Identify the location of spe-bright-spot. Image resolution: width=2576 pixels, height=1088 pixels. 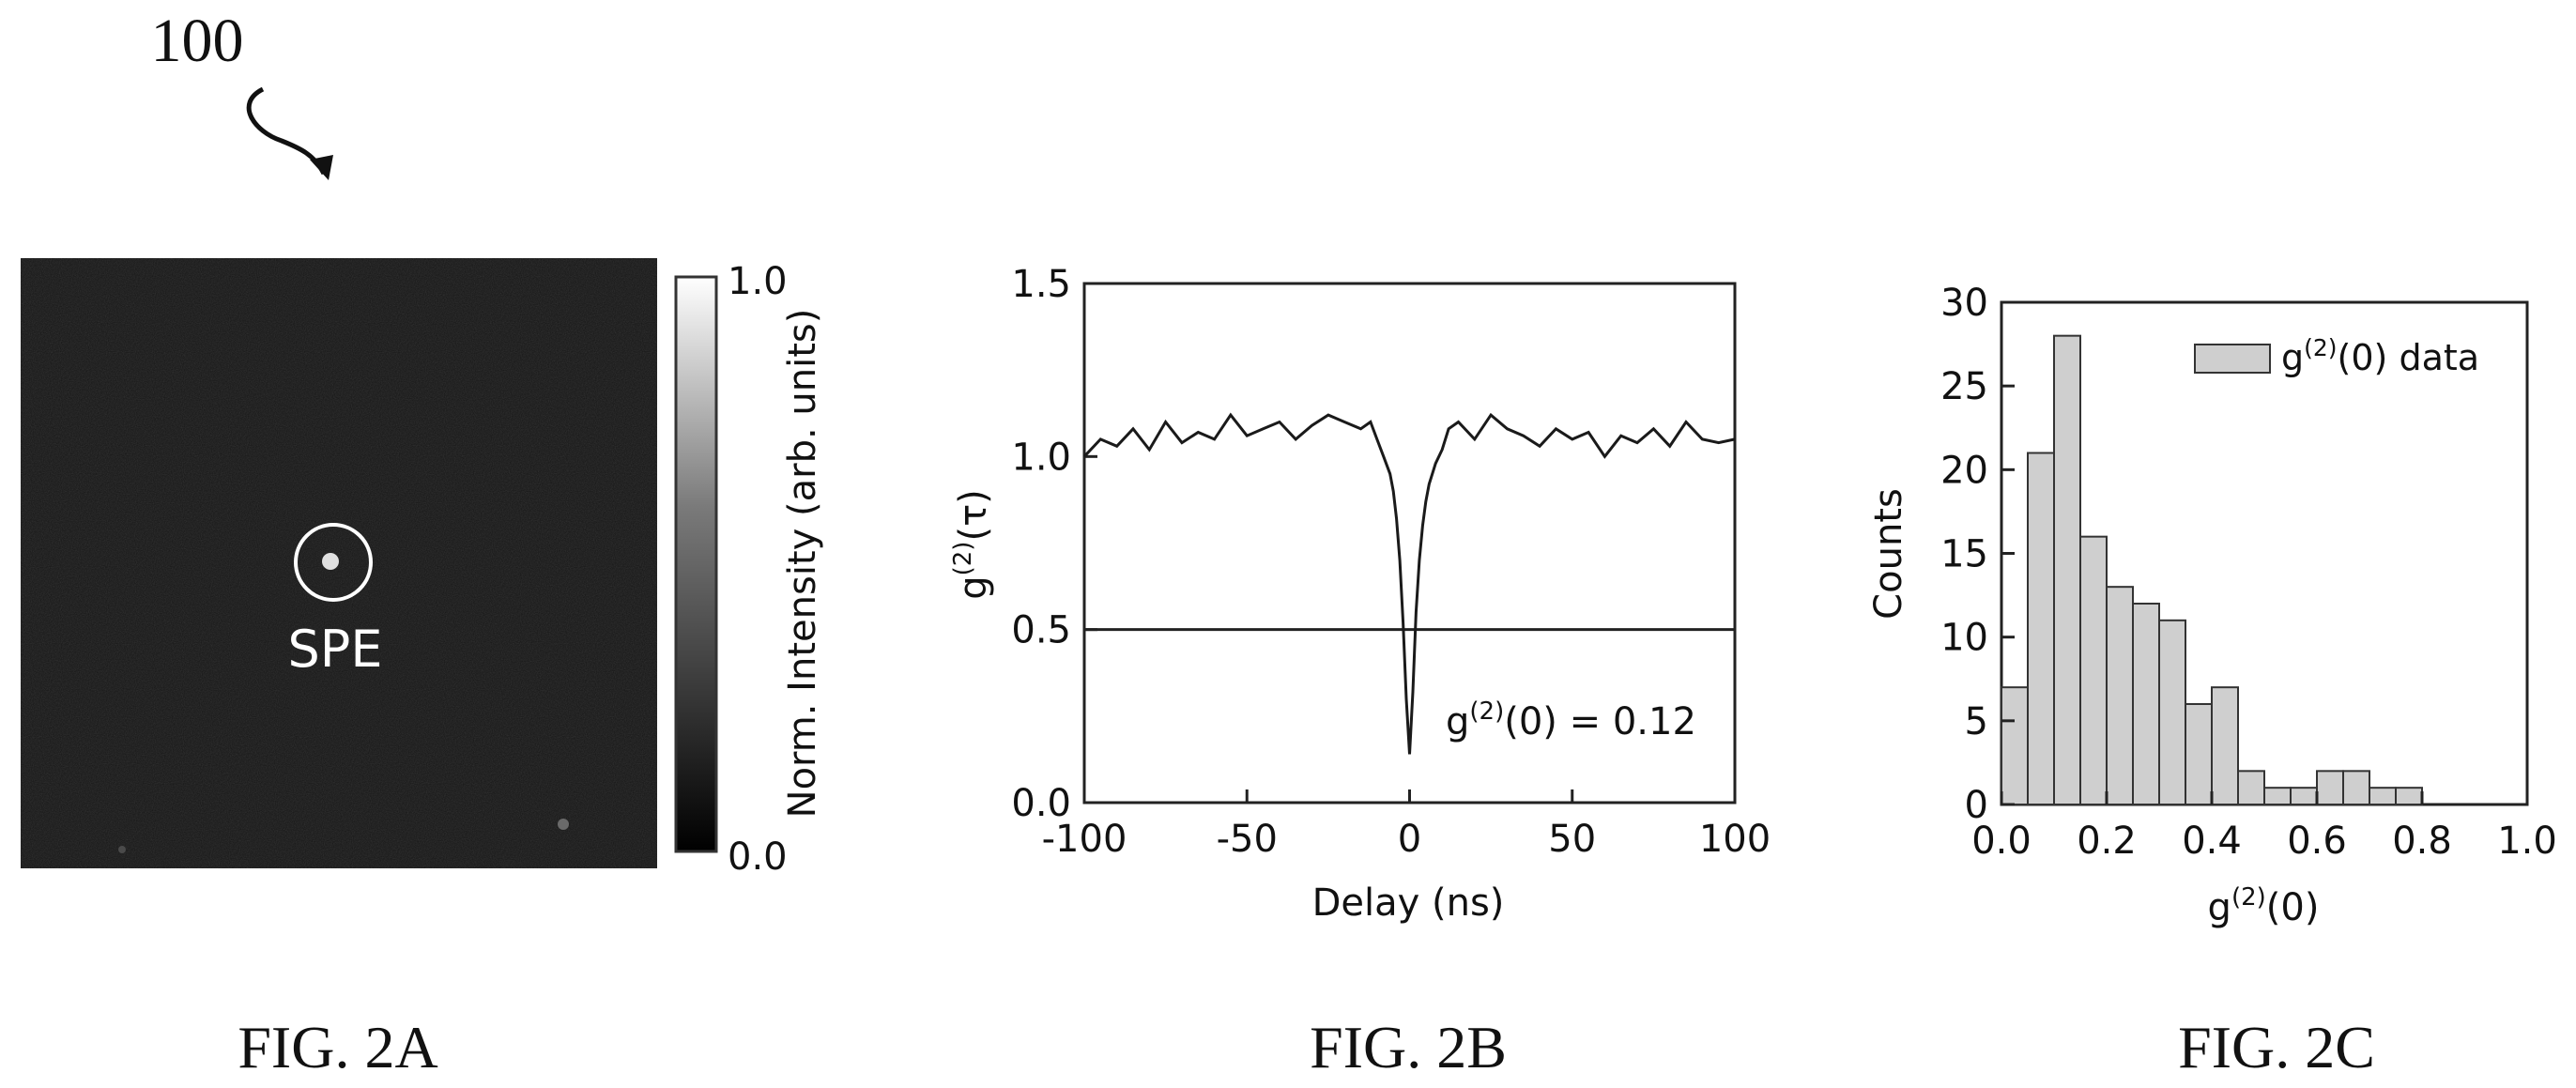
(331, 561).